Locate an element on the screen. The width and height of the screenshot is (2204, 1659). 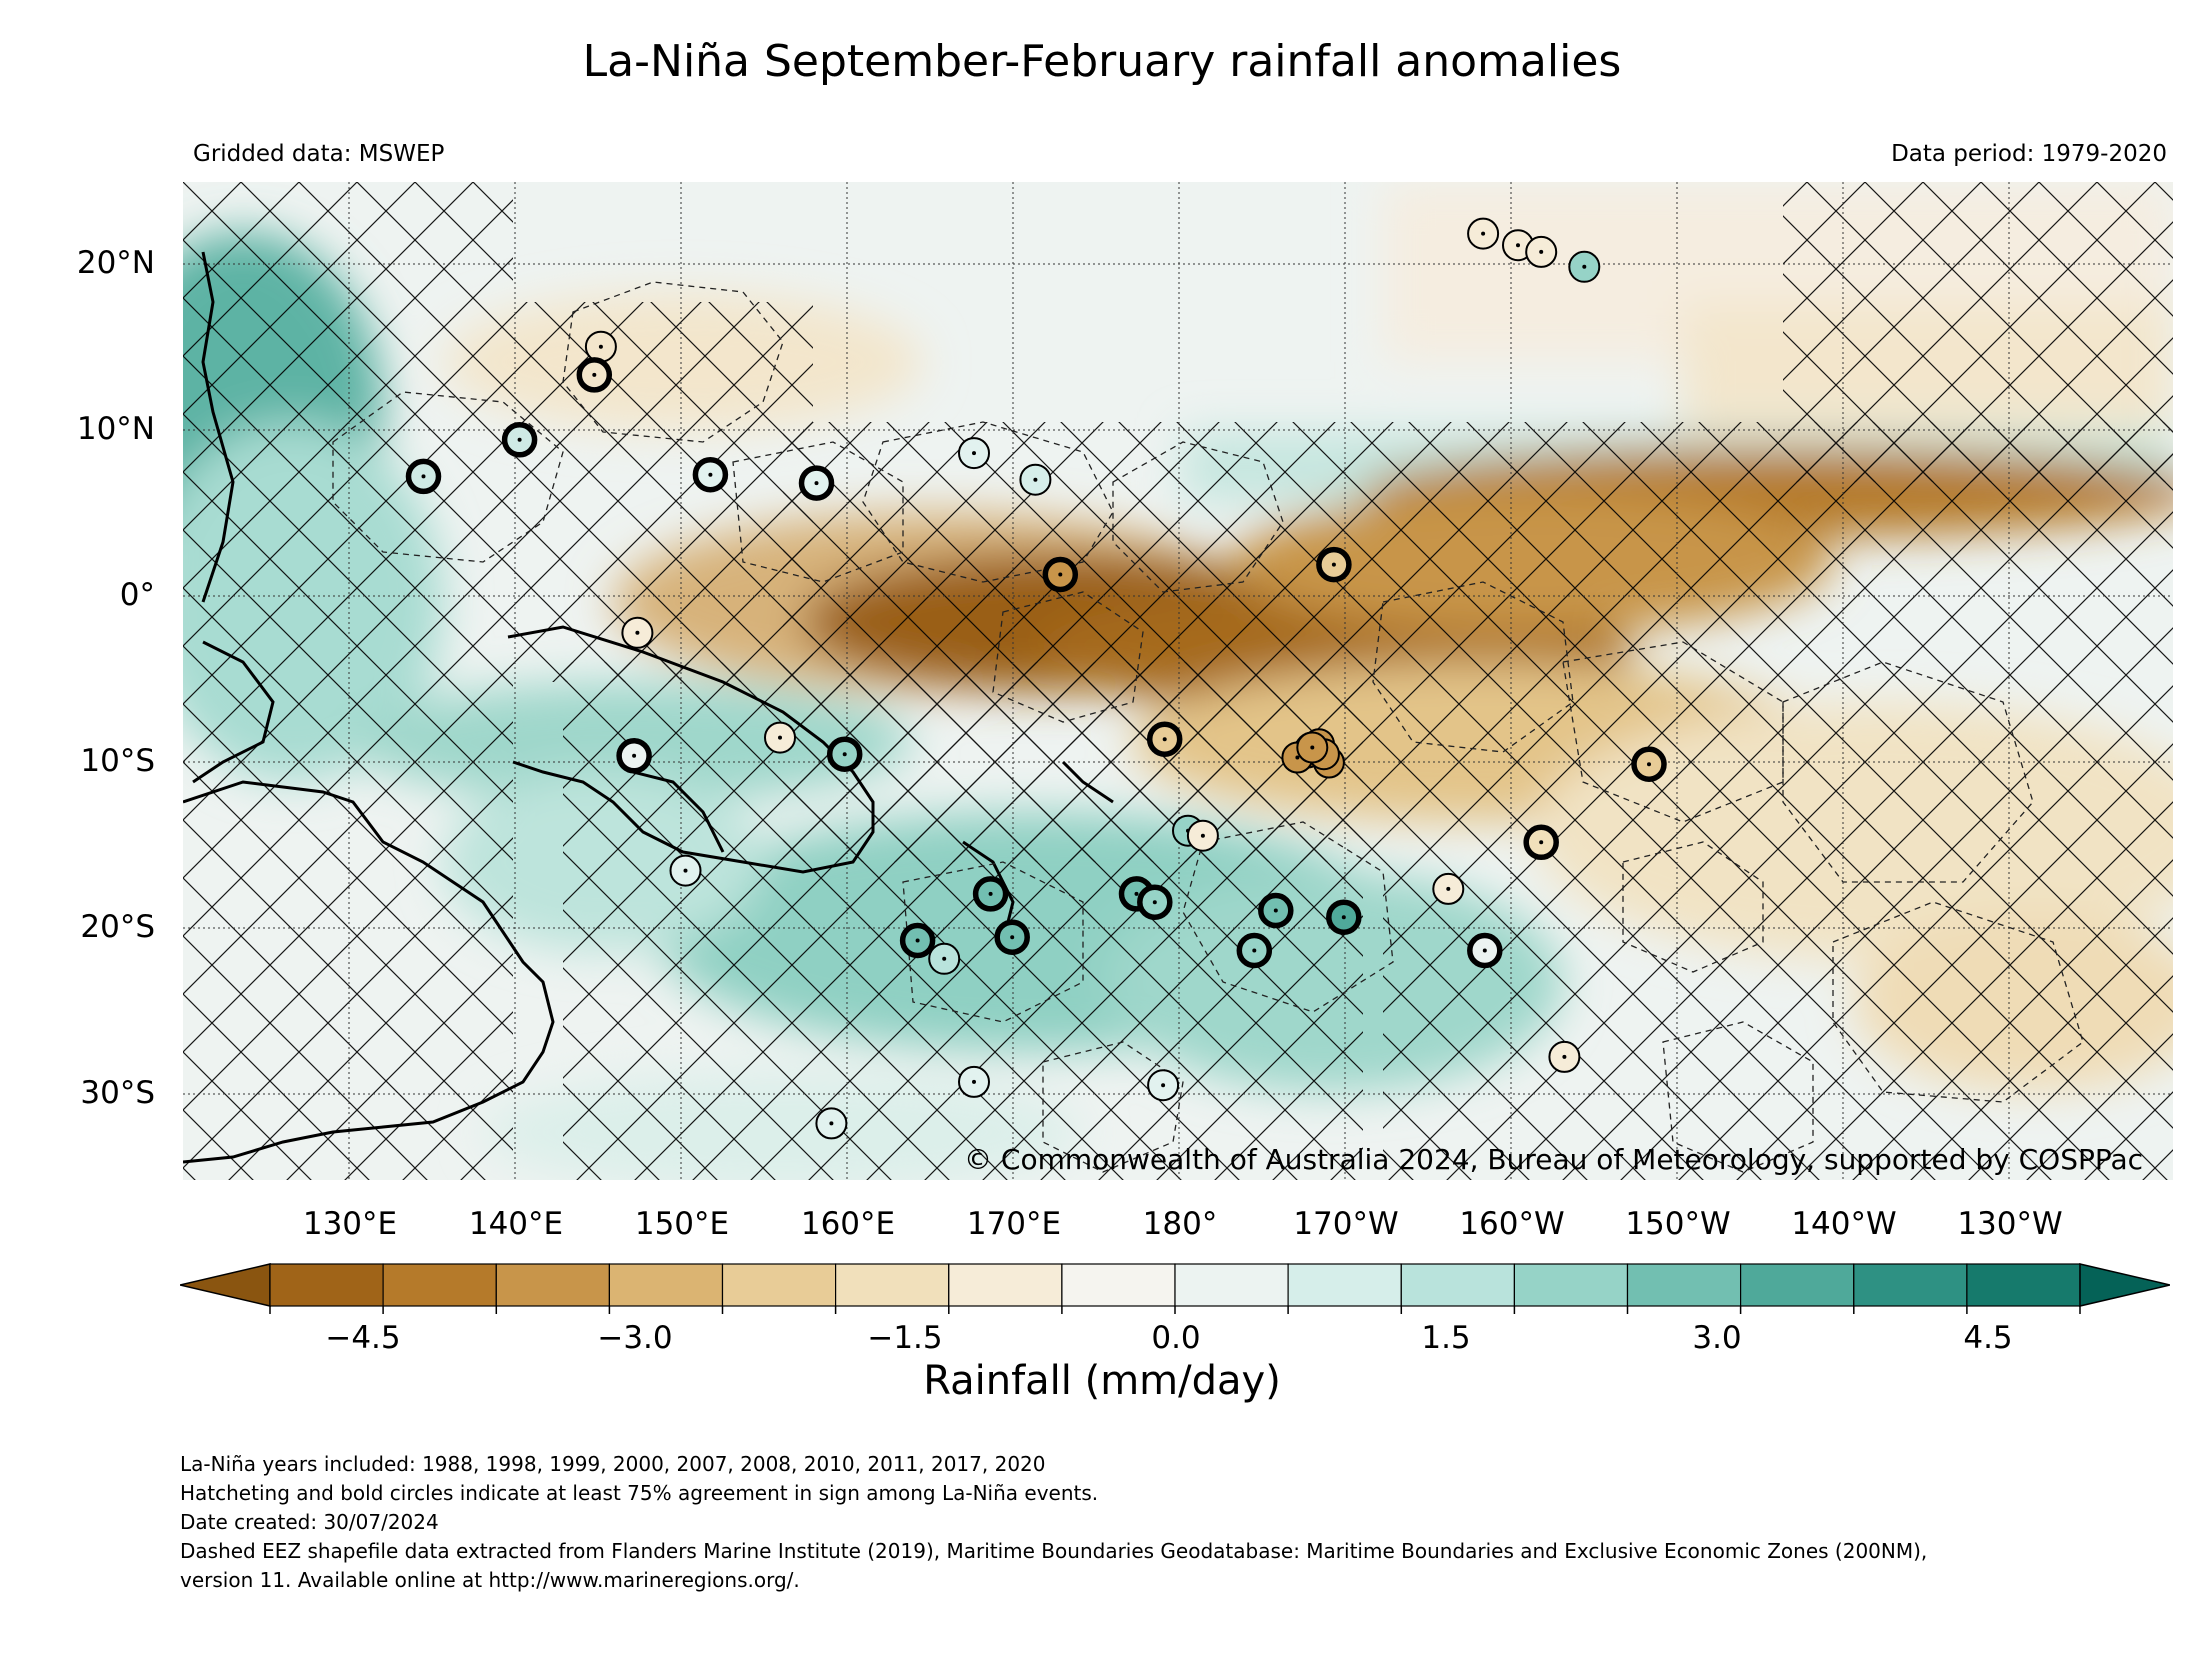
solomon-islands is located at coordinates (1087, 782).